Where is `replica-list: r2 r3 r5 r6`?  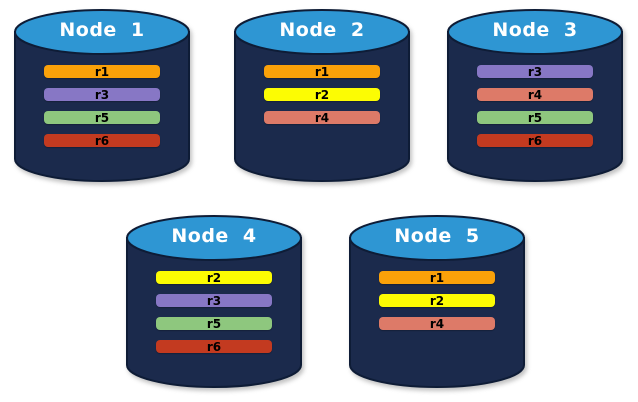 replica-list: r2 r3 r5 r6 is located at coordinates (214, 312).